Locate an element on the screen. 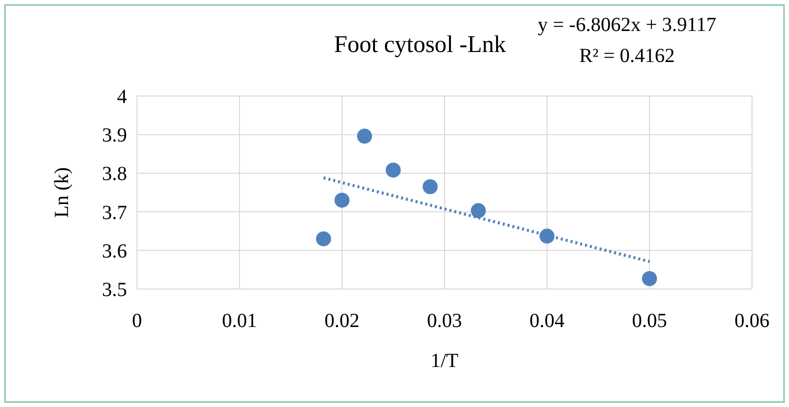  x-tick-label: 0 is located at coordinates (137, 321).